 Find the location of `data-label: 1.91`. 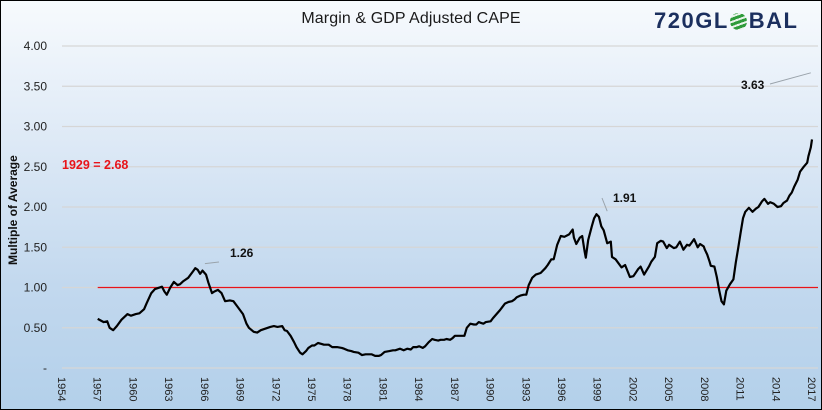

data-label: 1.91 is located at coordinates (625, 198).